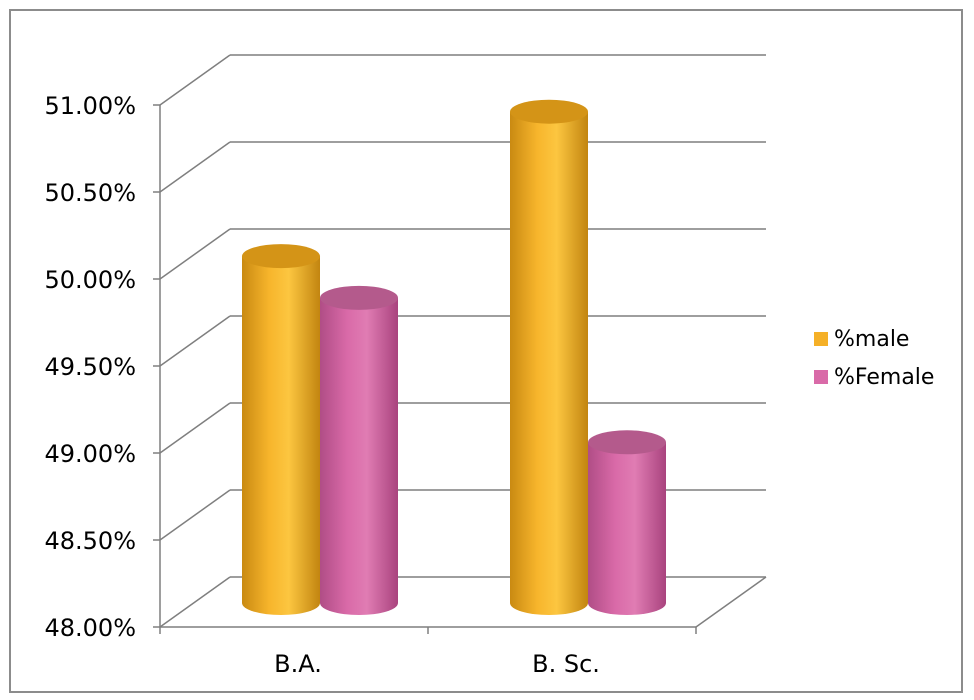  Describe the element at coordinates (298, 664) in the screenshot. I see `x-tick-label: B.A.` at that location.